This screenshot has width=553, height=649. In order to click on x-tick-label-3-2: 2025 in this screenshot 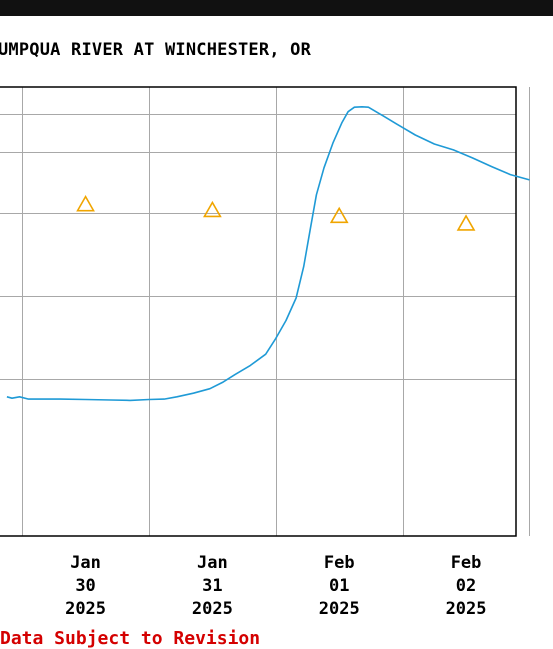, I will do `click(466, 609)`.